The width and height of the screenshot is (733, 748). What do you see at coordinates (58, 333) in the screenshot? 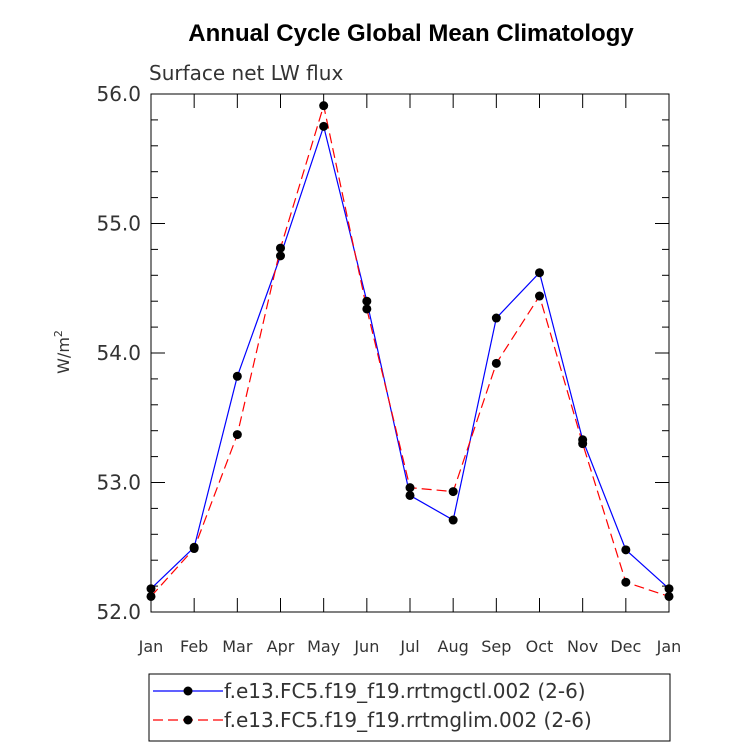
I see `y-axis-label-superscript: 2` at bounding box center [58, 333].